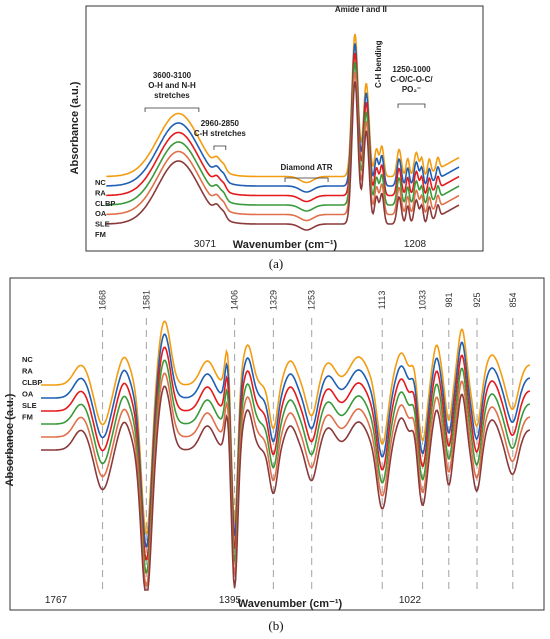  What do you see at coordinates (312, 300) in the screenshot?
I see `panel-b-peak-label-1253: 1253` at bounding box center [312, 300].